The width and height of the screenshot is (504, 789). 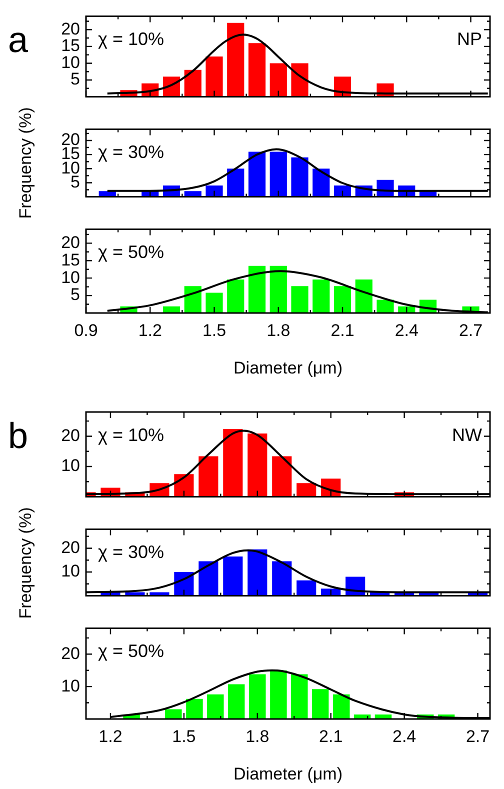 I want to click on text: a, so click(x=18, y=39).